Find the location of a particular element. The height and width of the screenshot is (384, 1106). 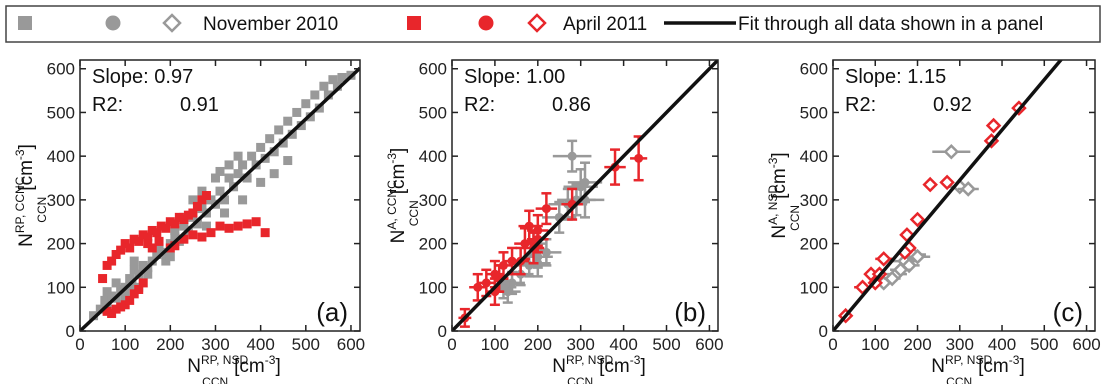

x-axis-label-unit-sup: -3 is located at coordinates (635, 360).